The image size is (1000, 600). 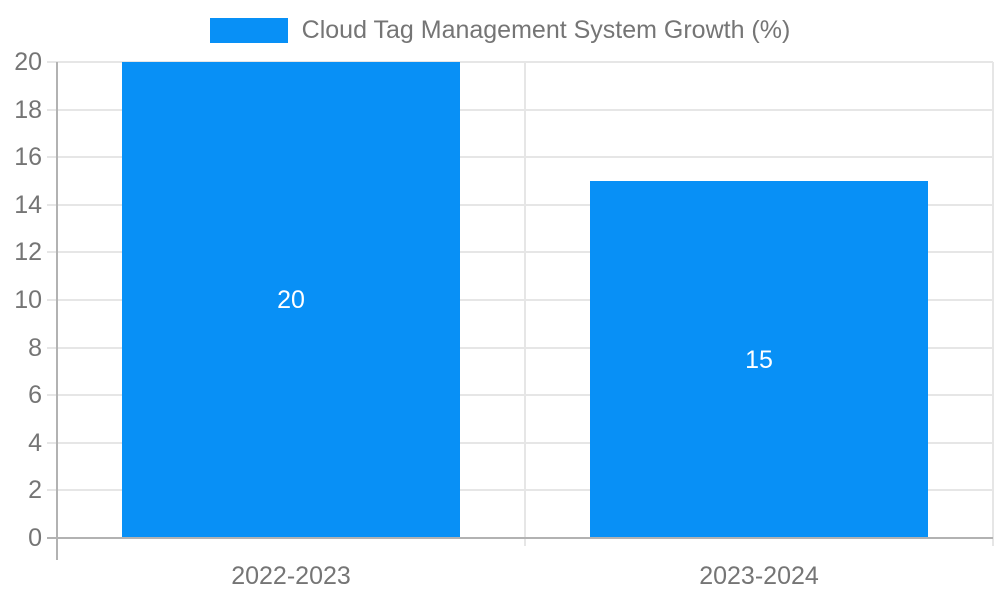 What do you see at coordinates (35, 348) in the screenshot?
I see `y-tick-label: 8` at bounding box center [35, 348].